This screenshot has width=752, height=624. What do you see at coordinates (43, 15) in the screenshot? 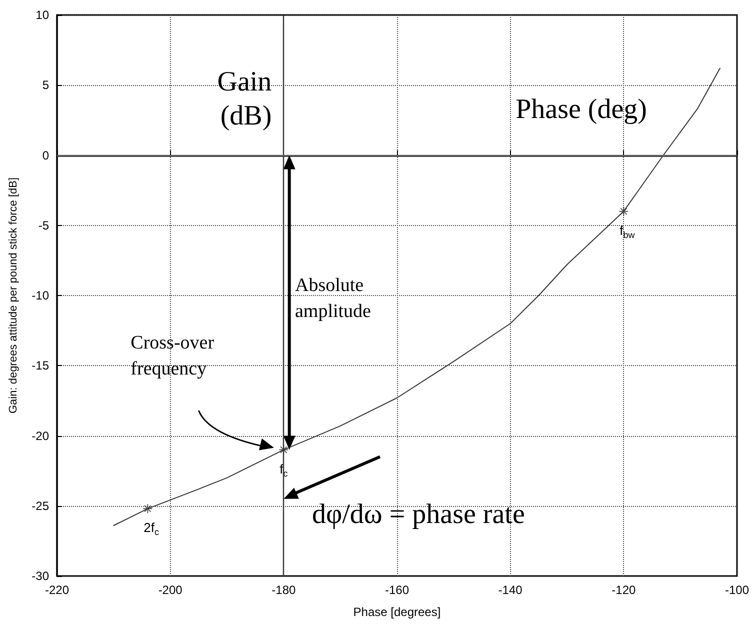
I see `y-tick-label: 10` at bounding box center [43, 15].